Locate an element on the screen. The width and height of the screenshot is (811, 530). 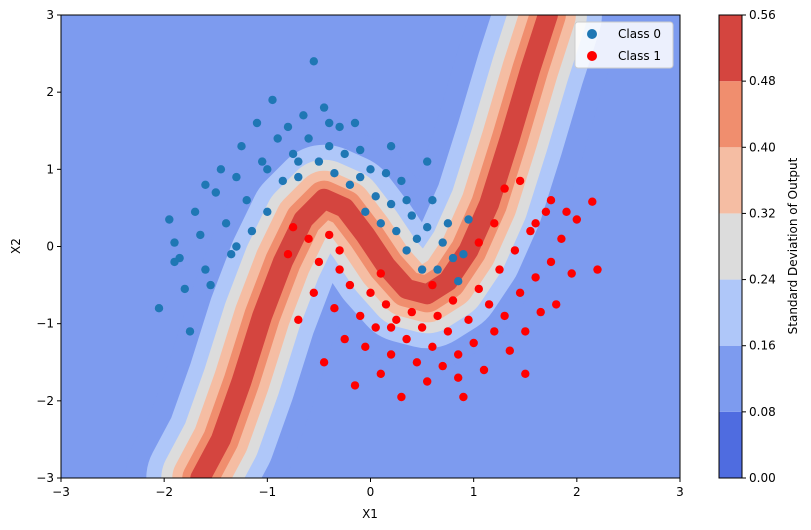
x-tick-label: 1 is located at coordinates (474, 492).